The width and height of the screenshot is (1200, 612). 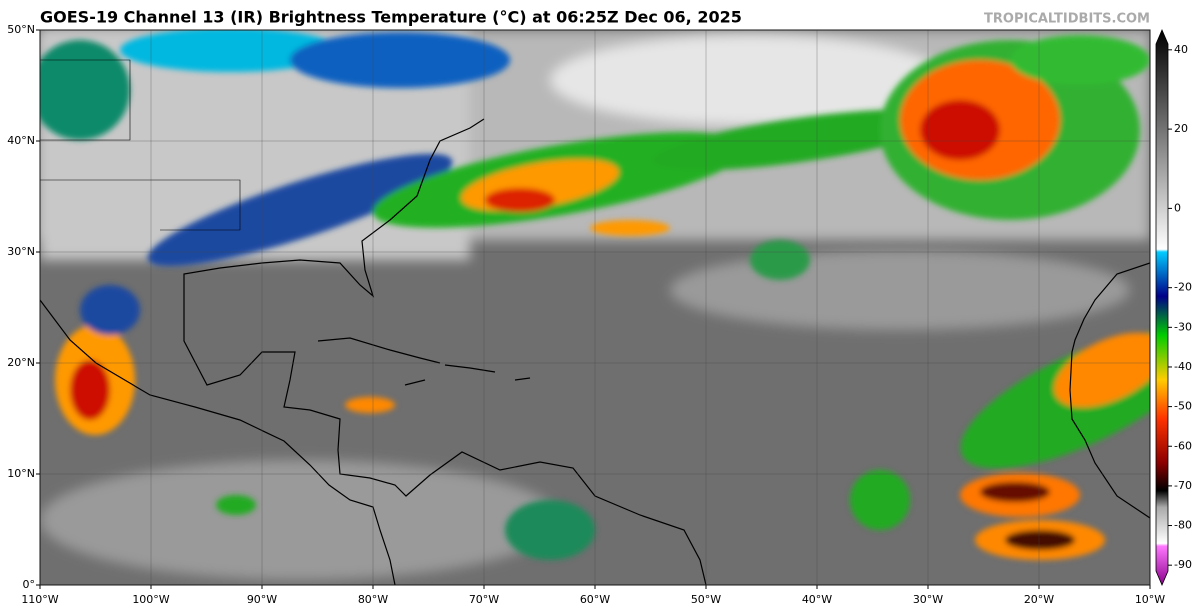 I want to click on x-tick-label: 80°W, so click(x=373, y=599).